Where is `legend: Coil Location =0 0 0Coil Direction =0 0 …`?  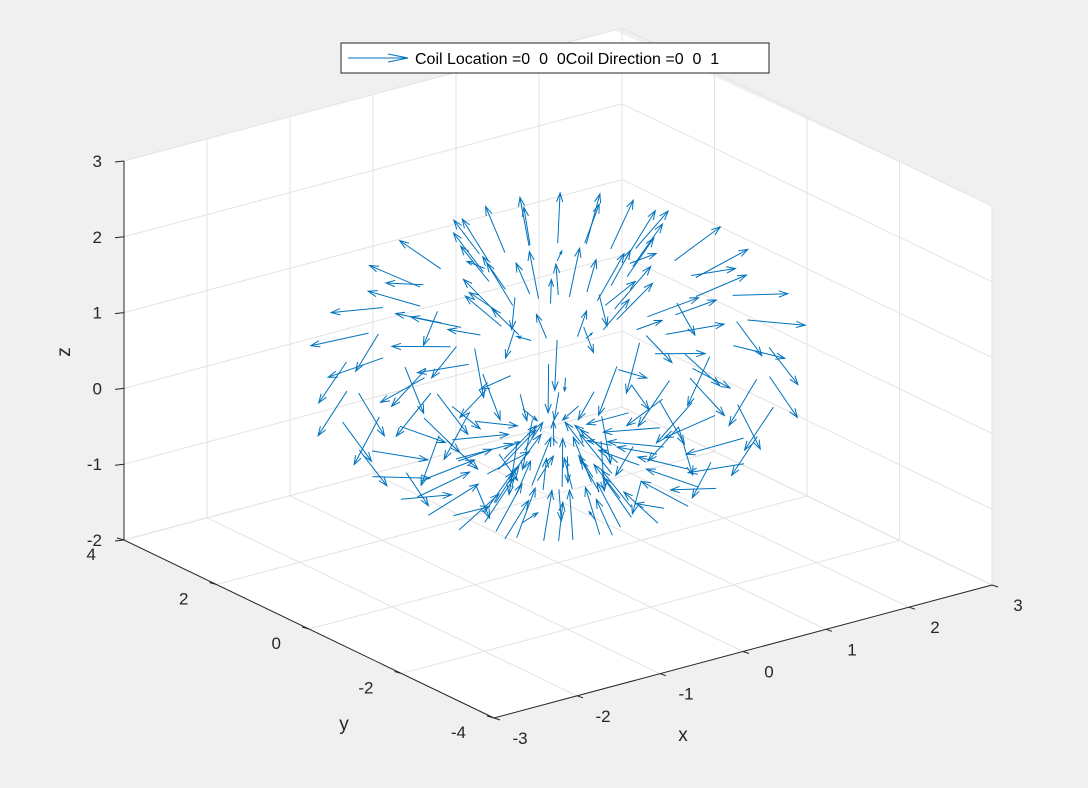
legend: Coil Location =0 0 0Coil Direction =0 0 … is located at coordinates (555, 58).